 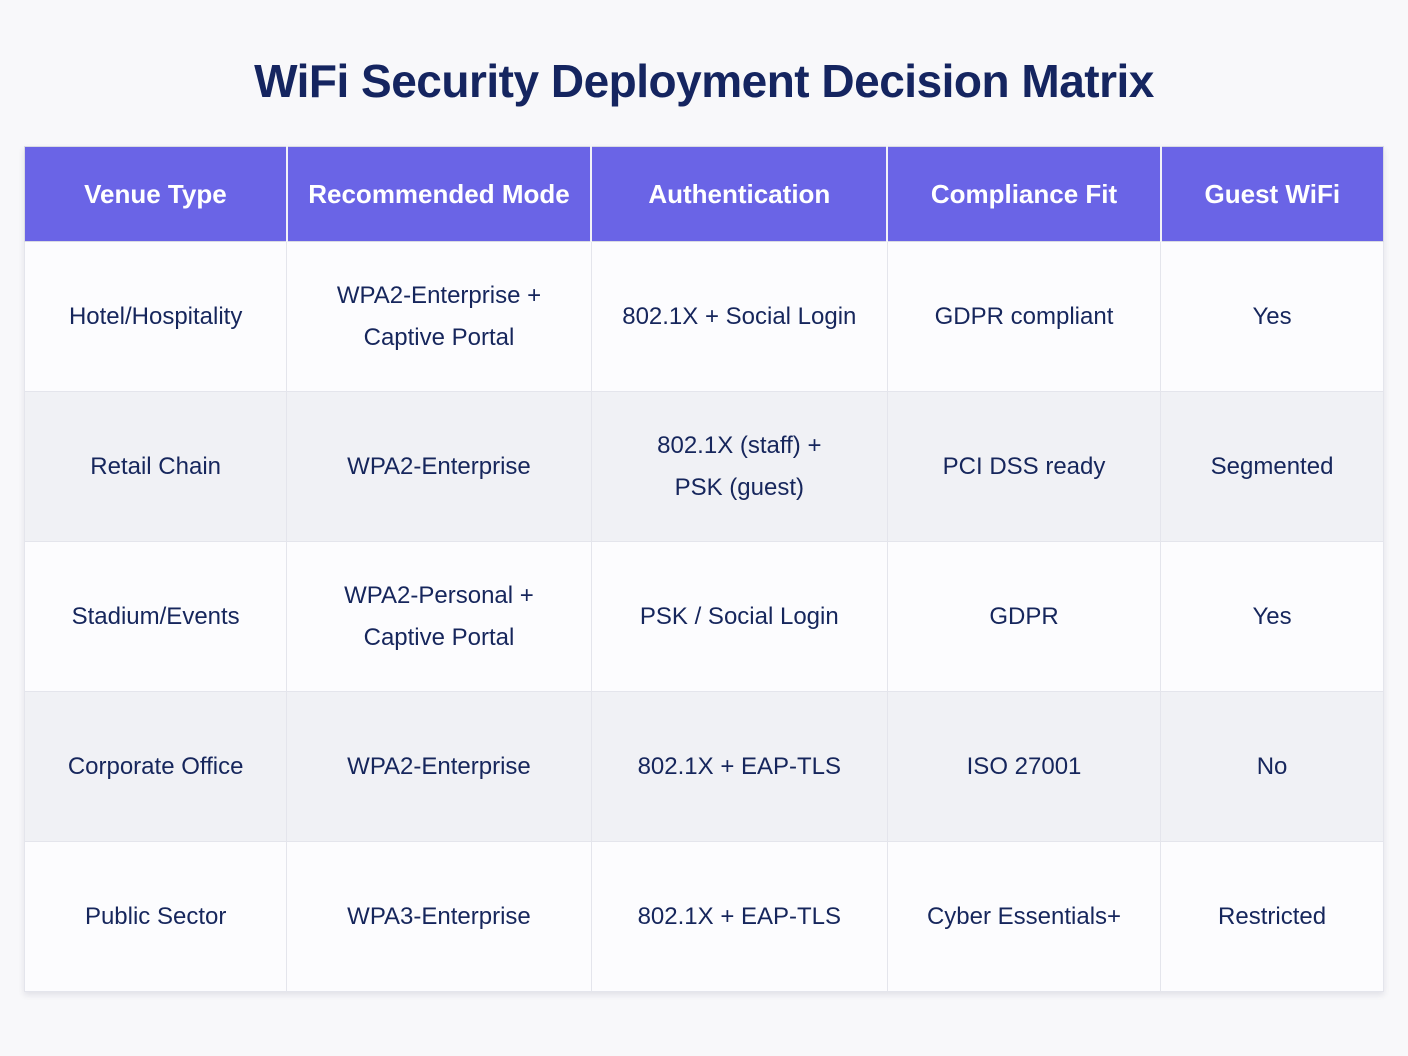 What do you see at coordinates (1024, 616) in the screenshot?
I see `cell-compliance-fit: GDPR` at bounding box center [1024, 616].